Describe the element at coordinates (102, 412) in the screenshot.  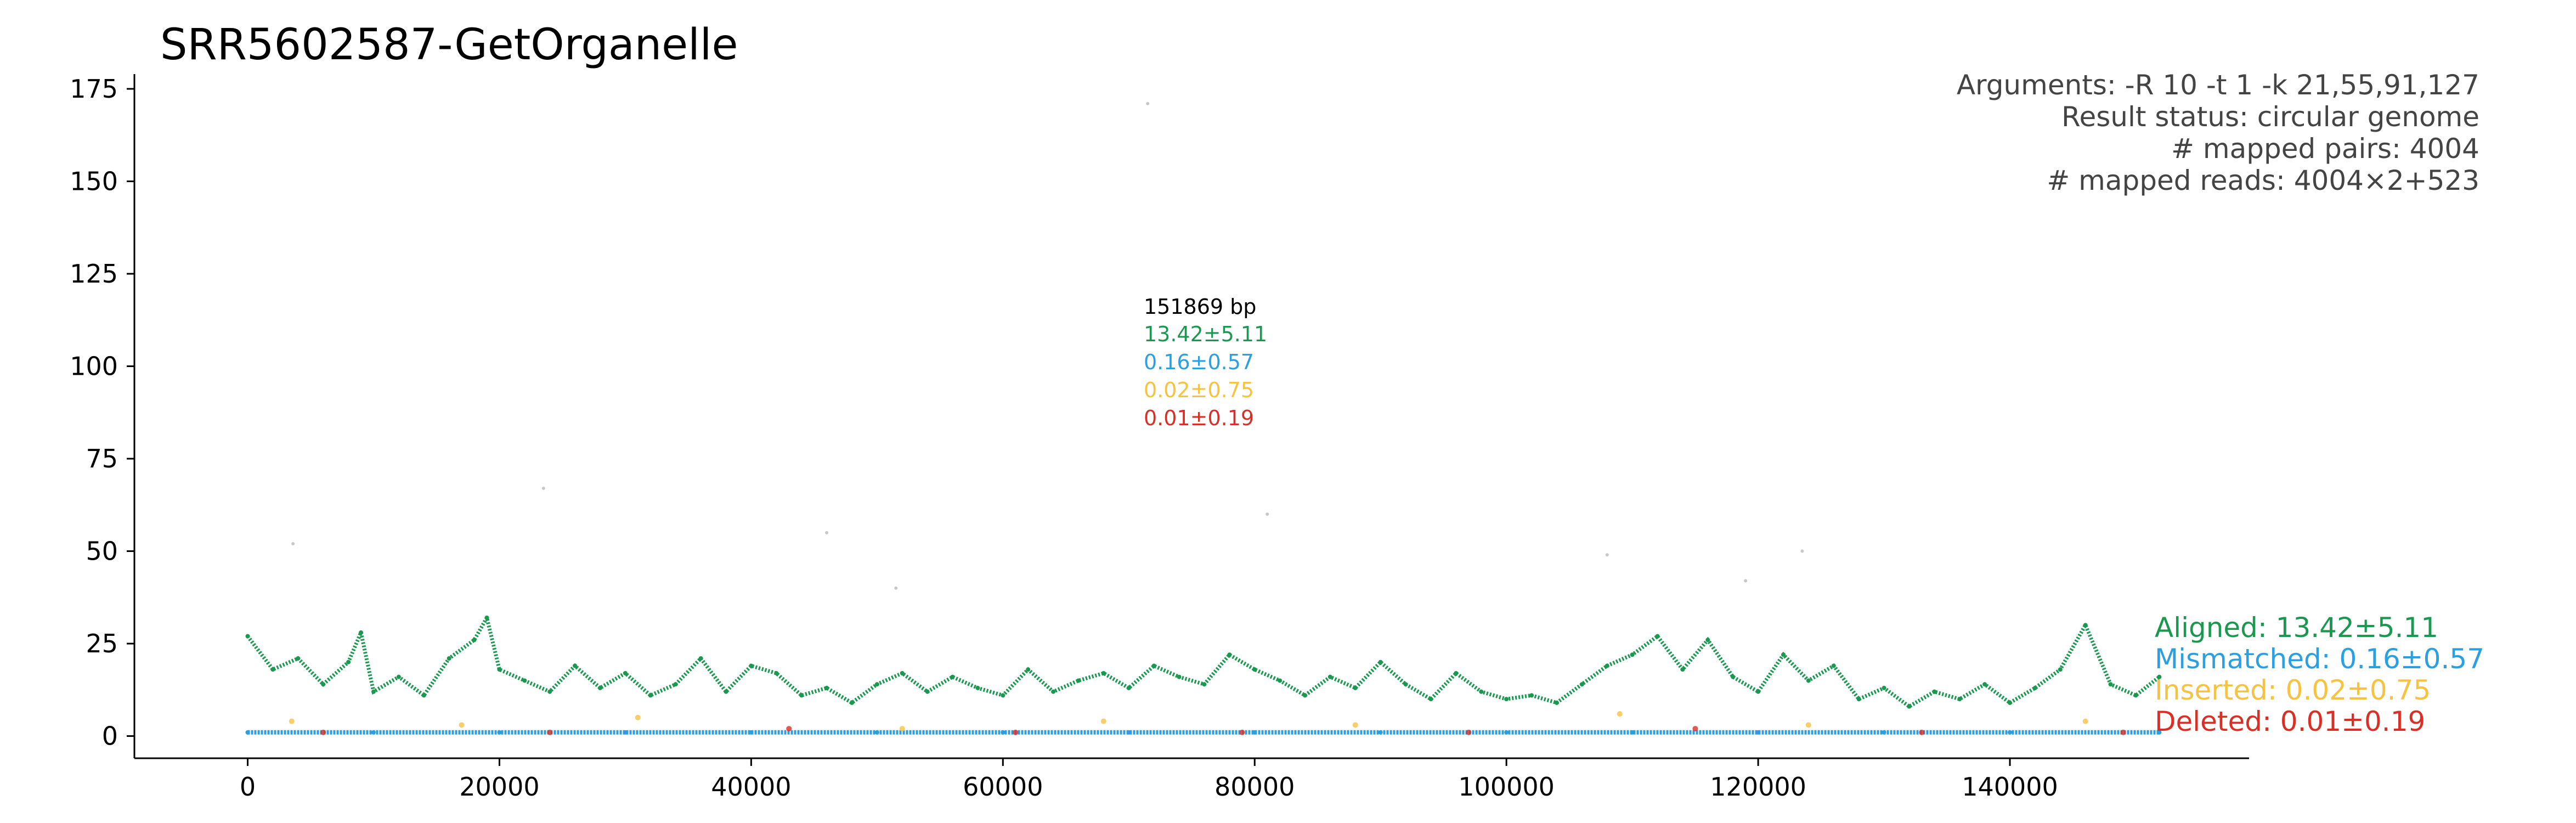
I see `y-axis-ticks: 0 25 50 75 100 125 150 175` at that location.